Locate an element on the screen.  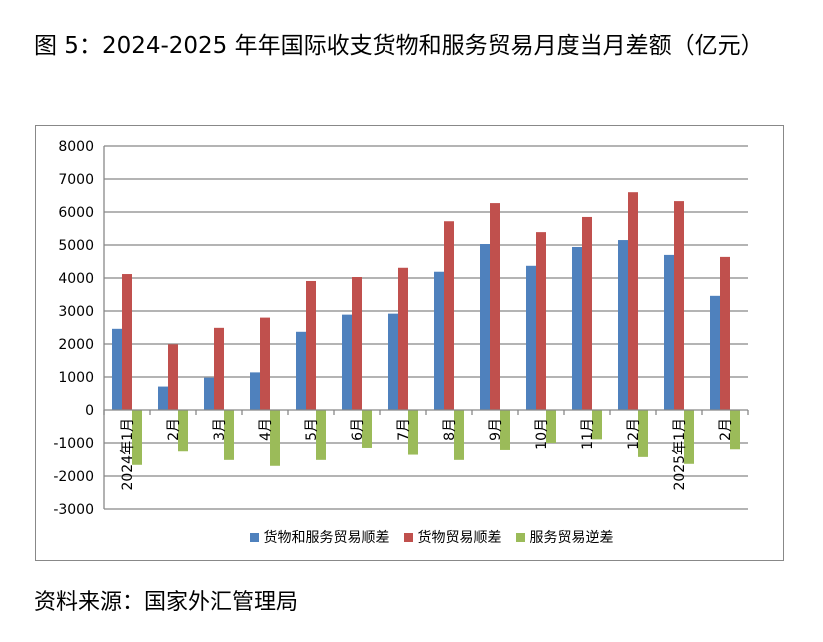
y-tick-label: -3000 is located at coordinates (73, 510).